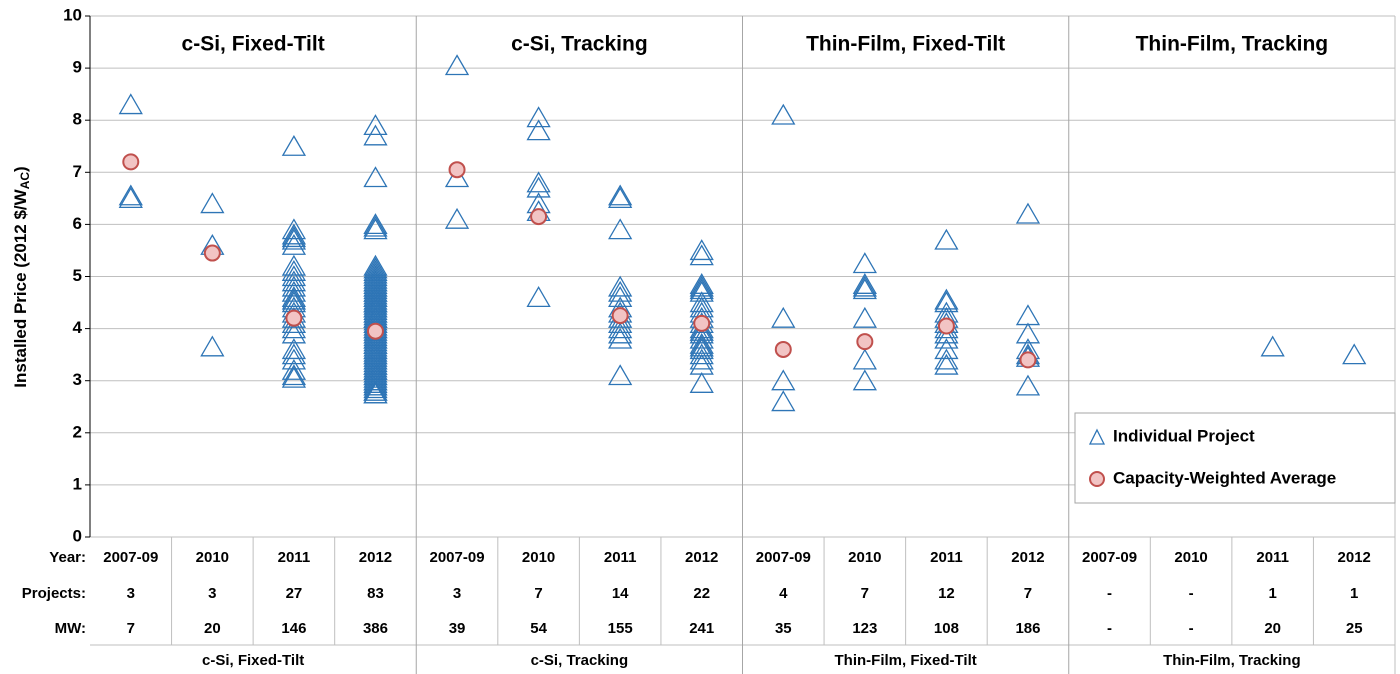 This screenshot has height=674, width=1400. I want to click on panel-footer: Thin-Film, Tracking, so click(1232, 660).